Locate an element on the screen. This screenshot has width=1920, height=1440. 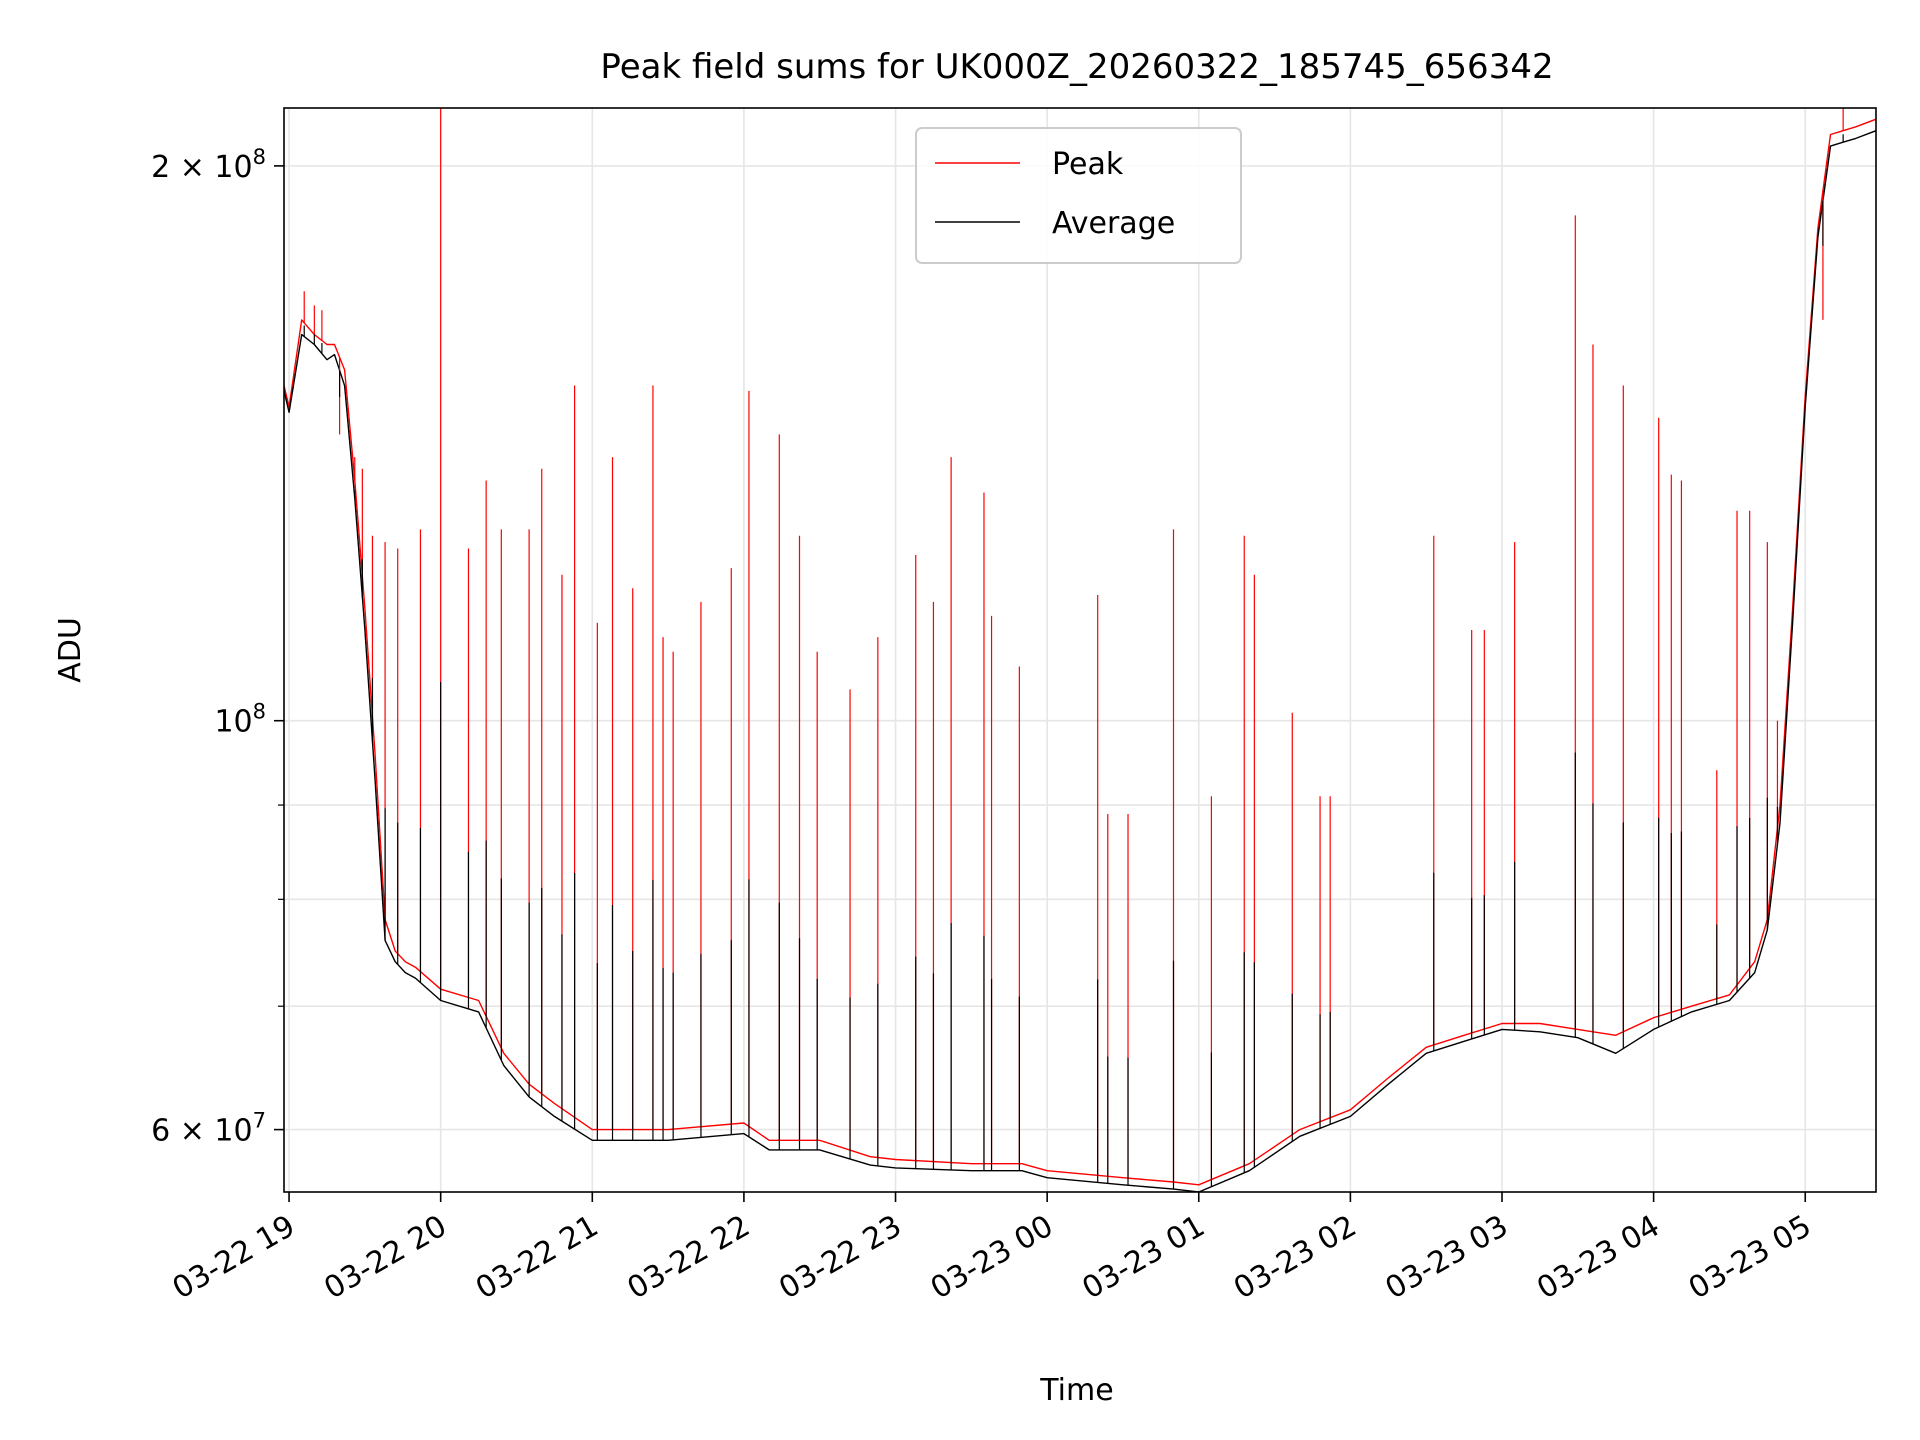
x-axis-label: Time is located at coordinates (1076, 1390).